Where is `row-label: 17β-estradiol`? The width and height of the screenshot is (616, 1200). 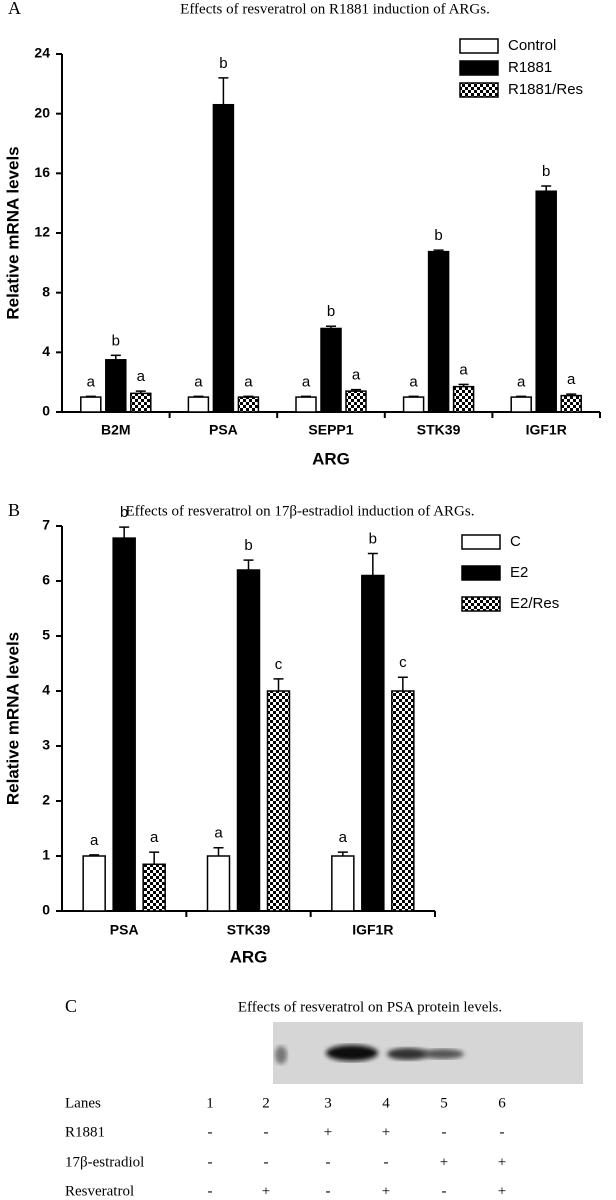
row-label: 17β-estradiol is located at coordinates (104, 1162).